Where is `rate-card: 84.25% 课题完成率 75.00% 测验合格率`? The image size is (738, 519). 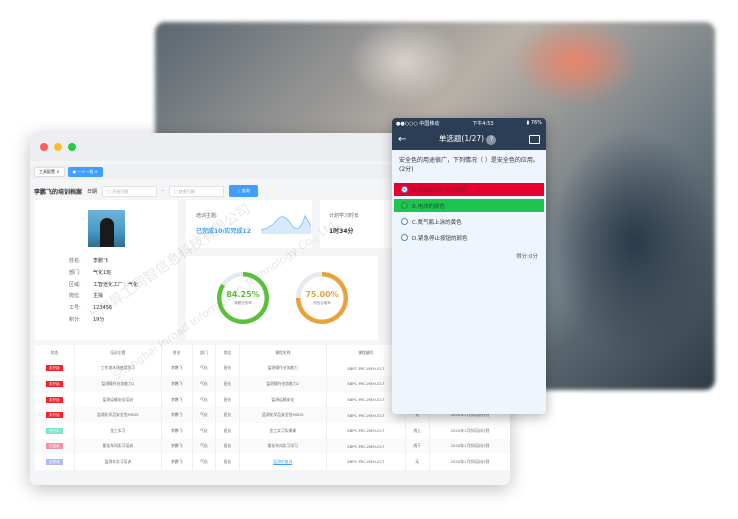
rate-card: 84.25% 课题完成率 75.00% 测验合格率 is located at coordinates (282, 298).